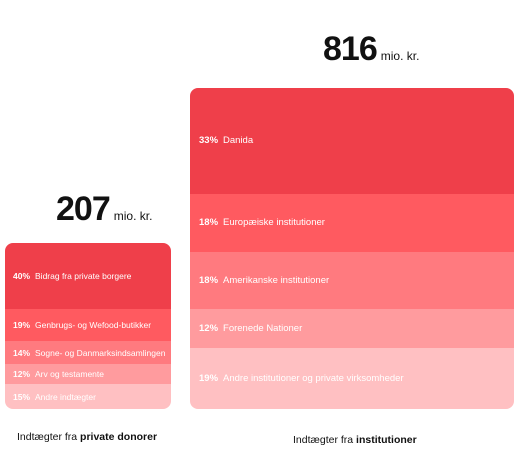 The image size is (526, 457). I want to click on institutions-total: 816 mio. kr., so click(371, 49).